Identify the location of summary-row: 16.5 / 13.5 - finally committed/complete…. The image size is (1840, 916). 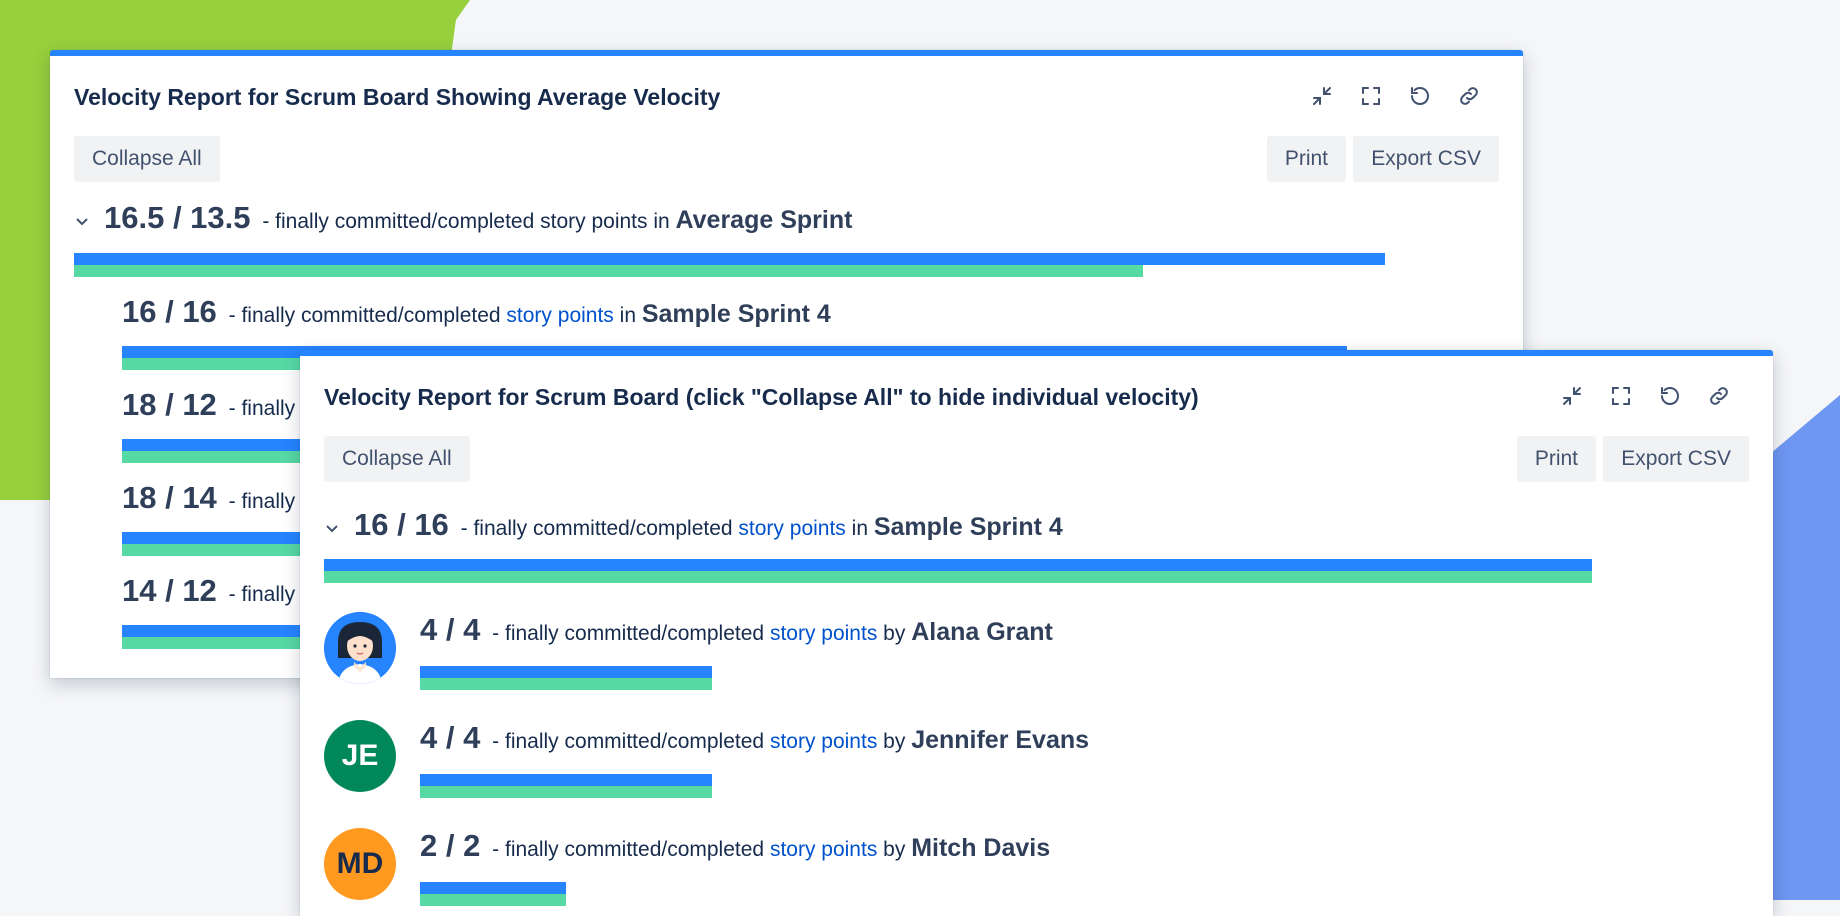
(463, 218).